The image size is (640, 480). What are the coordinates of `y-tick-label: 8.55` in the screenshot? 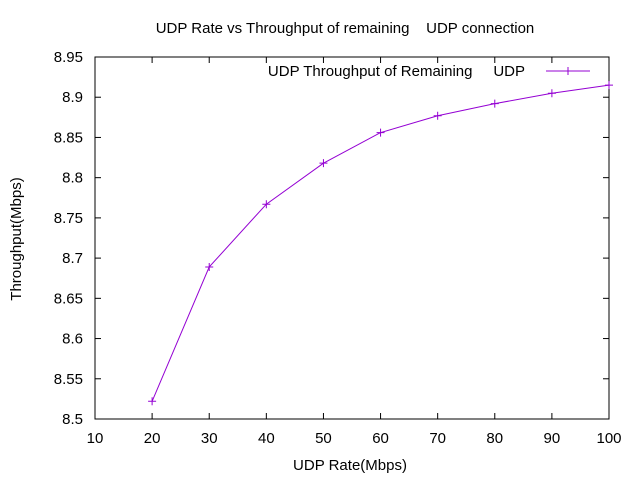 It's located at (68, 379).